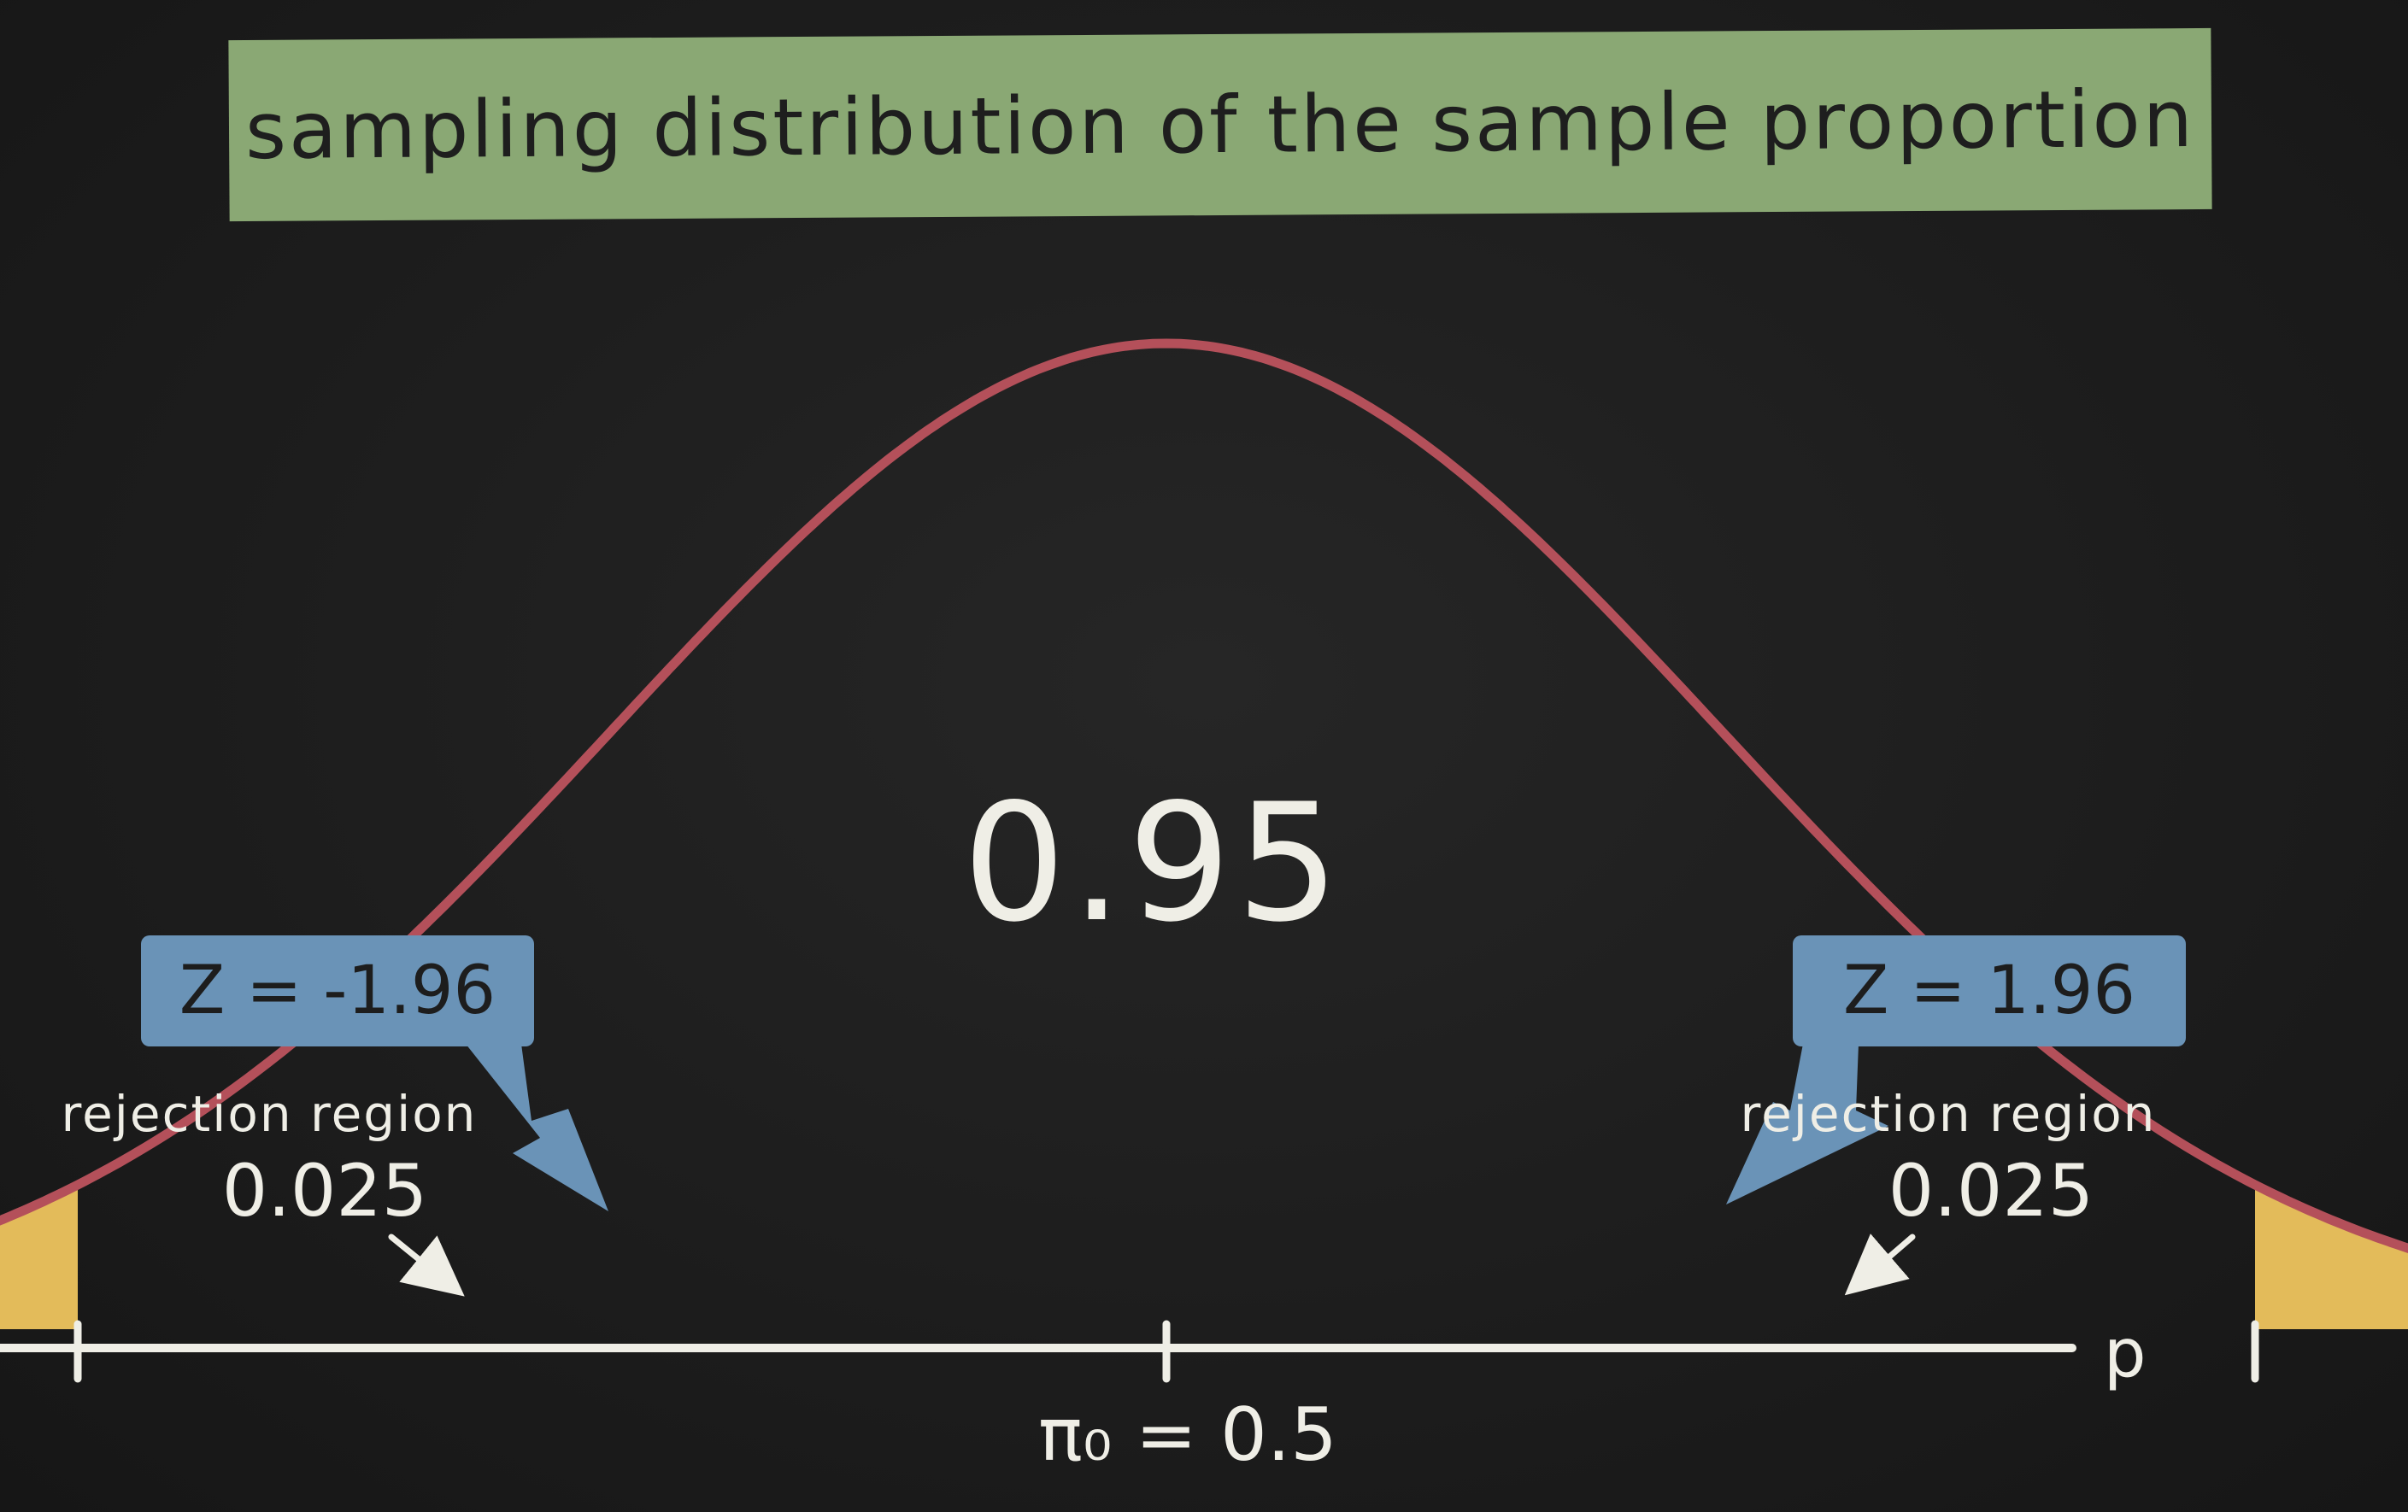  Describe the element at coordinates (269, 1114) in the screenshot. I see `left-rejection-region-label: rejection region` at that location.